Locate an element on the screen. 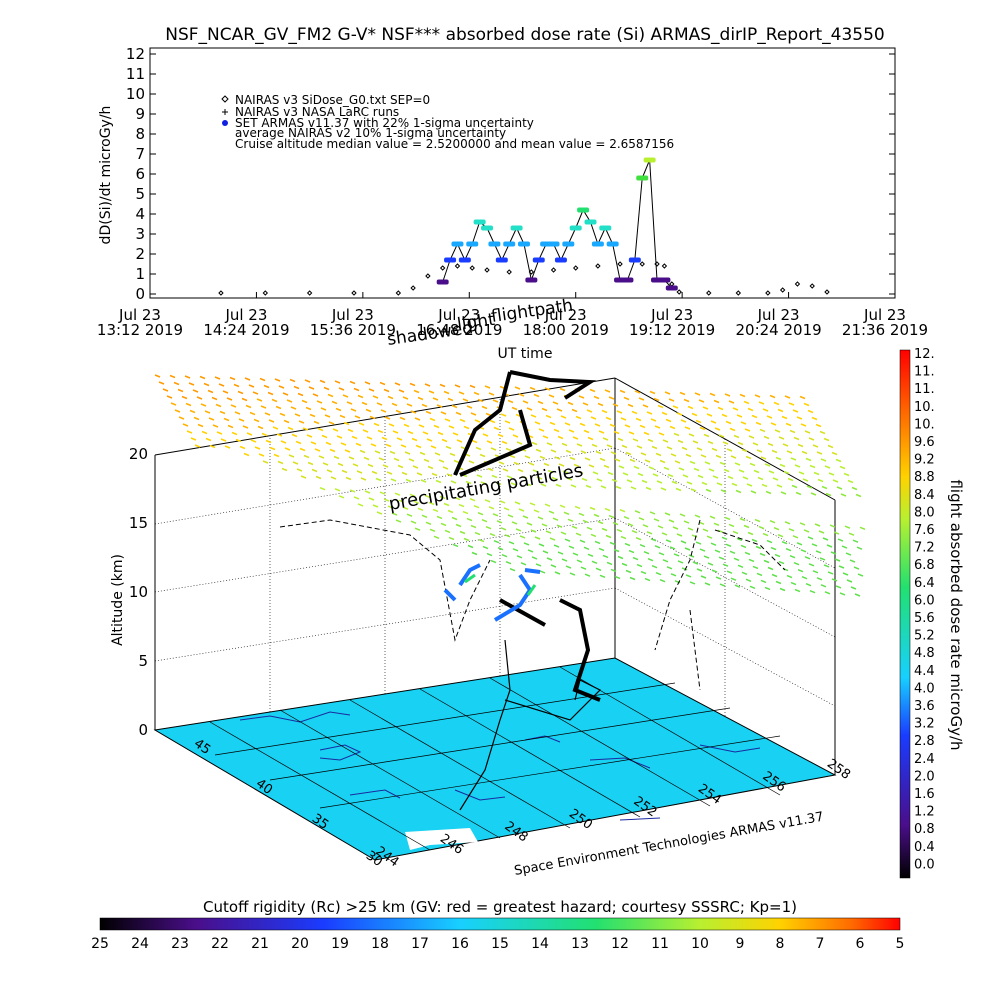  y-tick-label: 2 is located at coordinates (140, 254).